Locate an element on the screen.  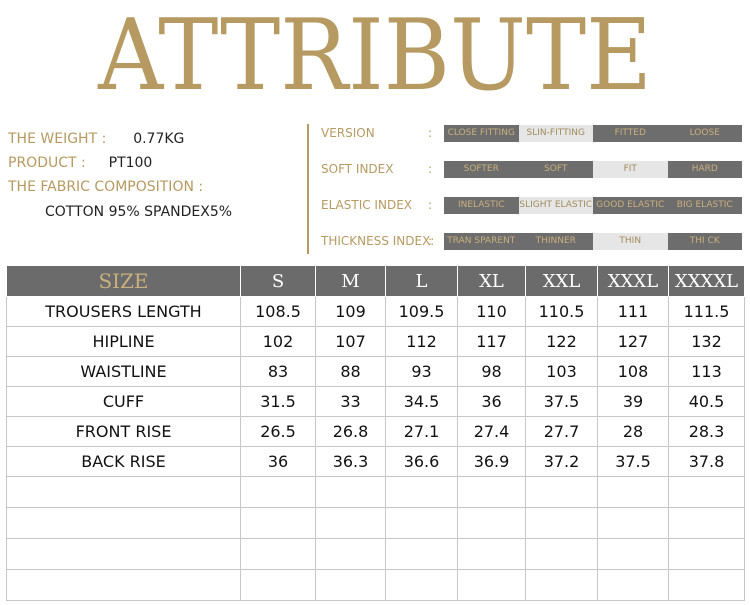
measurement-value: 31.5 is located at coordinates (278, 401).